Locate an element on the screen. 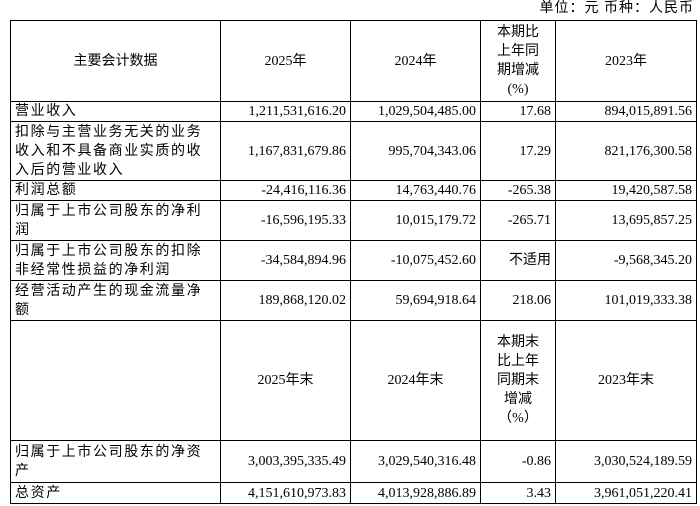 Image resolution: width=700 pixels, height=506 pixels. cell-value: 3,029,540,316.48 is located at coordinates (415, 461).